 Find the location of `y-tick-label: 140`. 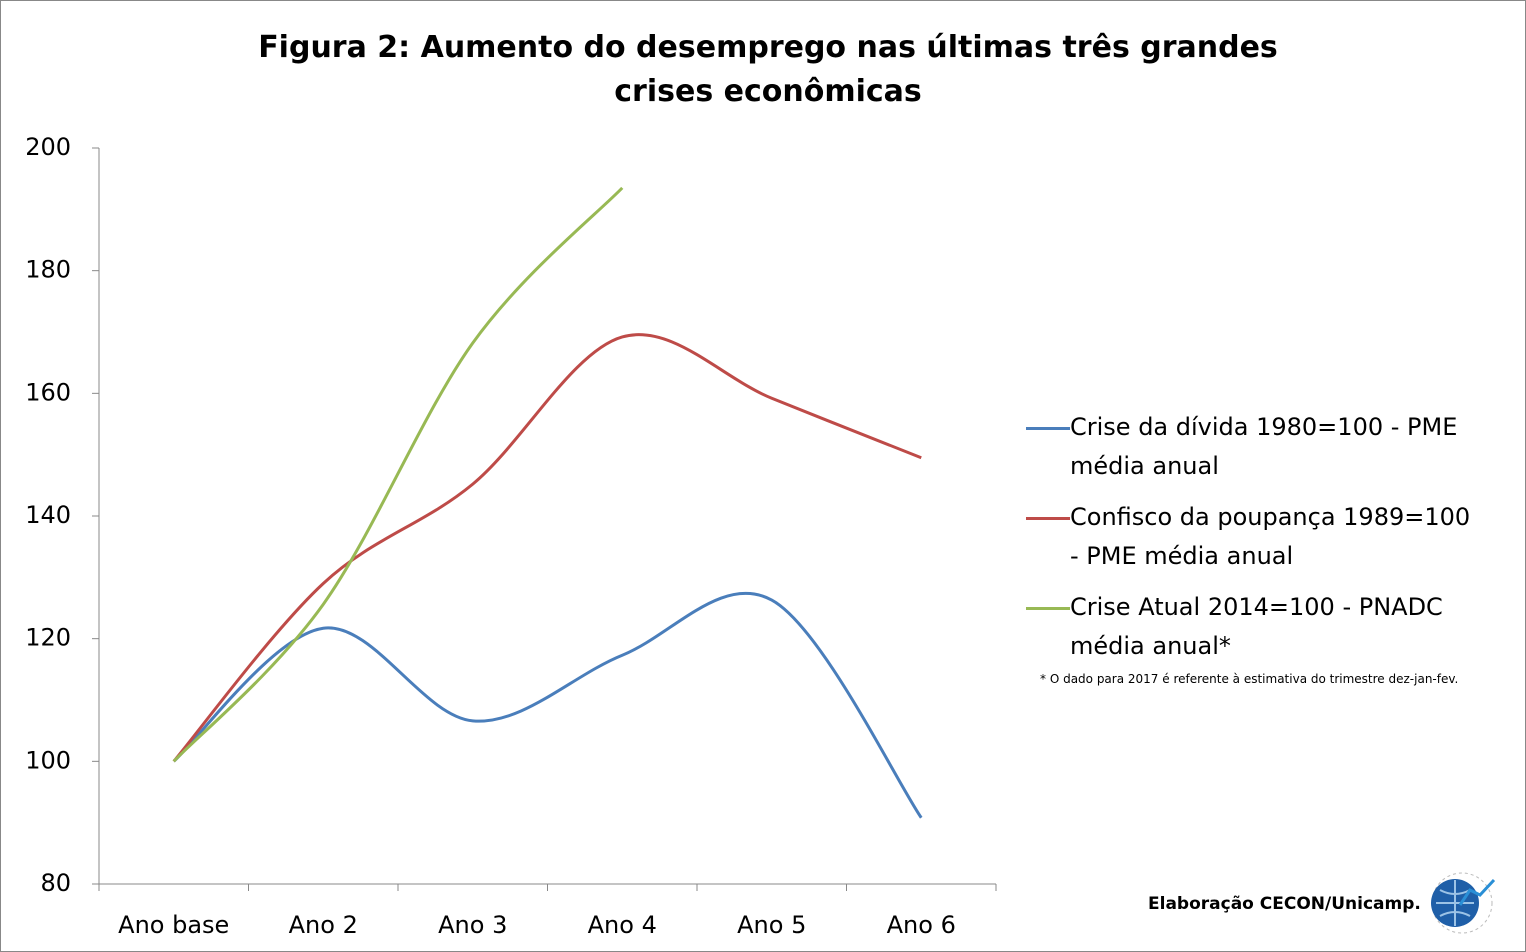

y-tick-label: 140 is located at coordinates (48, 515).